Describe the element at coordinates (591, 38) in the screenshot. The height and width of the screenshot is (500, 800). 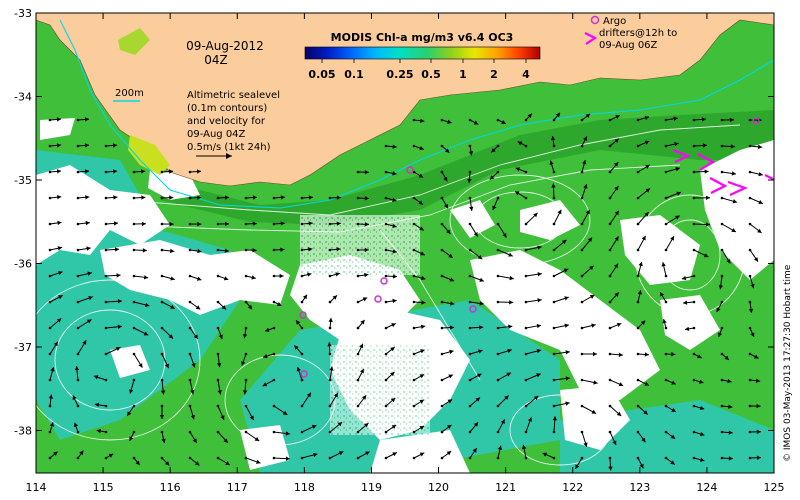
I see `drifter-legend-arrowhead-icon` at that location.